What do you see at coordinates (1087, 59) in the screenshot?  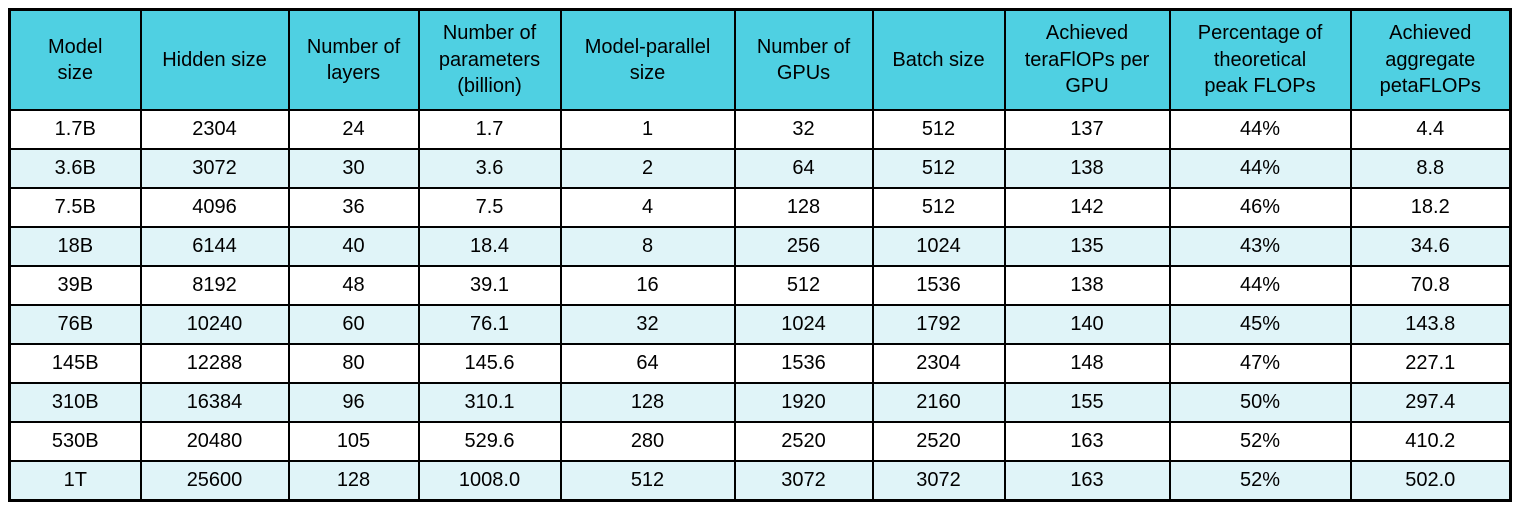 I see `column-header-teraflops-per-gpu: Achieved teraFlOPs per GPU` at bounding box center [1087, 59].